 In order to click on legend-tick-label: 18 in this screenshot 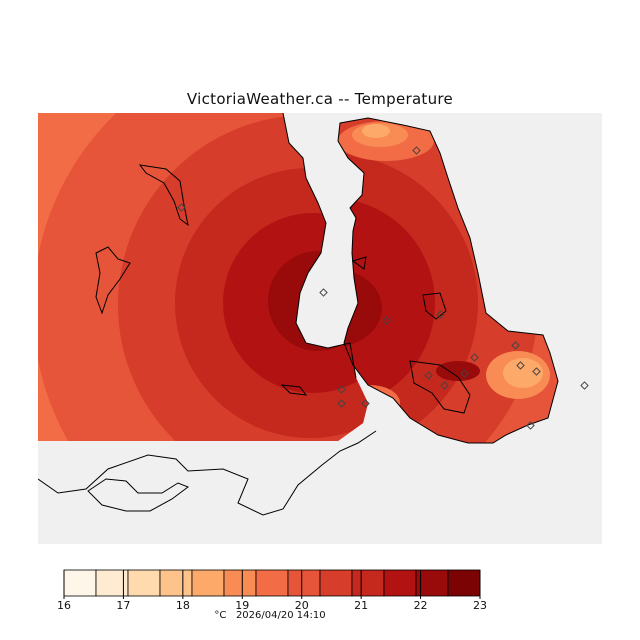, I will do `click(183, 604)`.